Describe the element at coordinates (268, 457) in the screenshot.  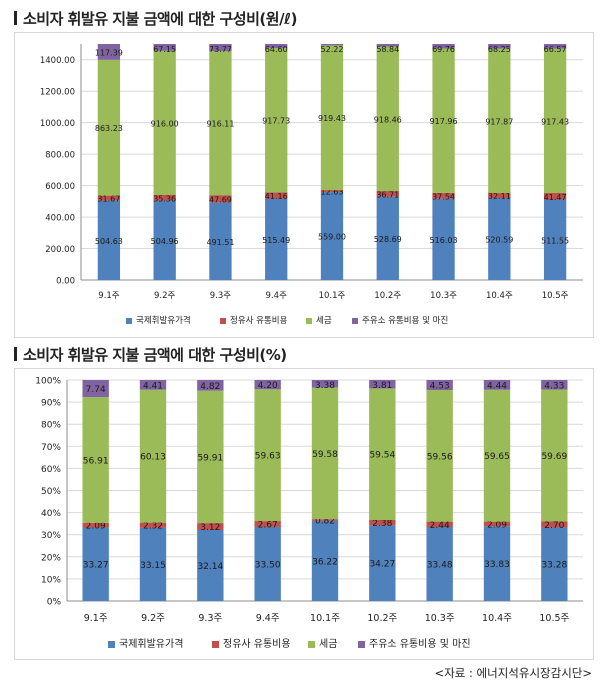
I see `data-label: 59.63` at that location.